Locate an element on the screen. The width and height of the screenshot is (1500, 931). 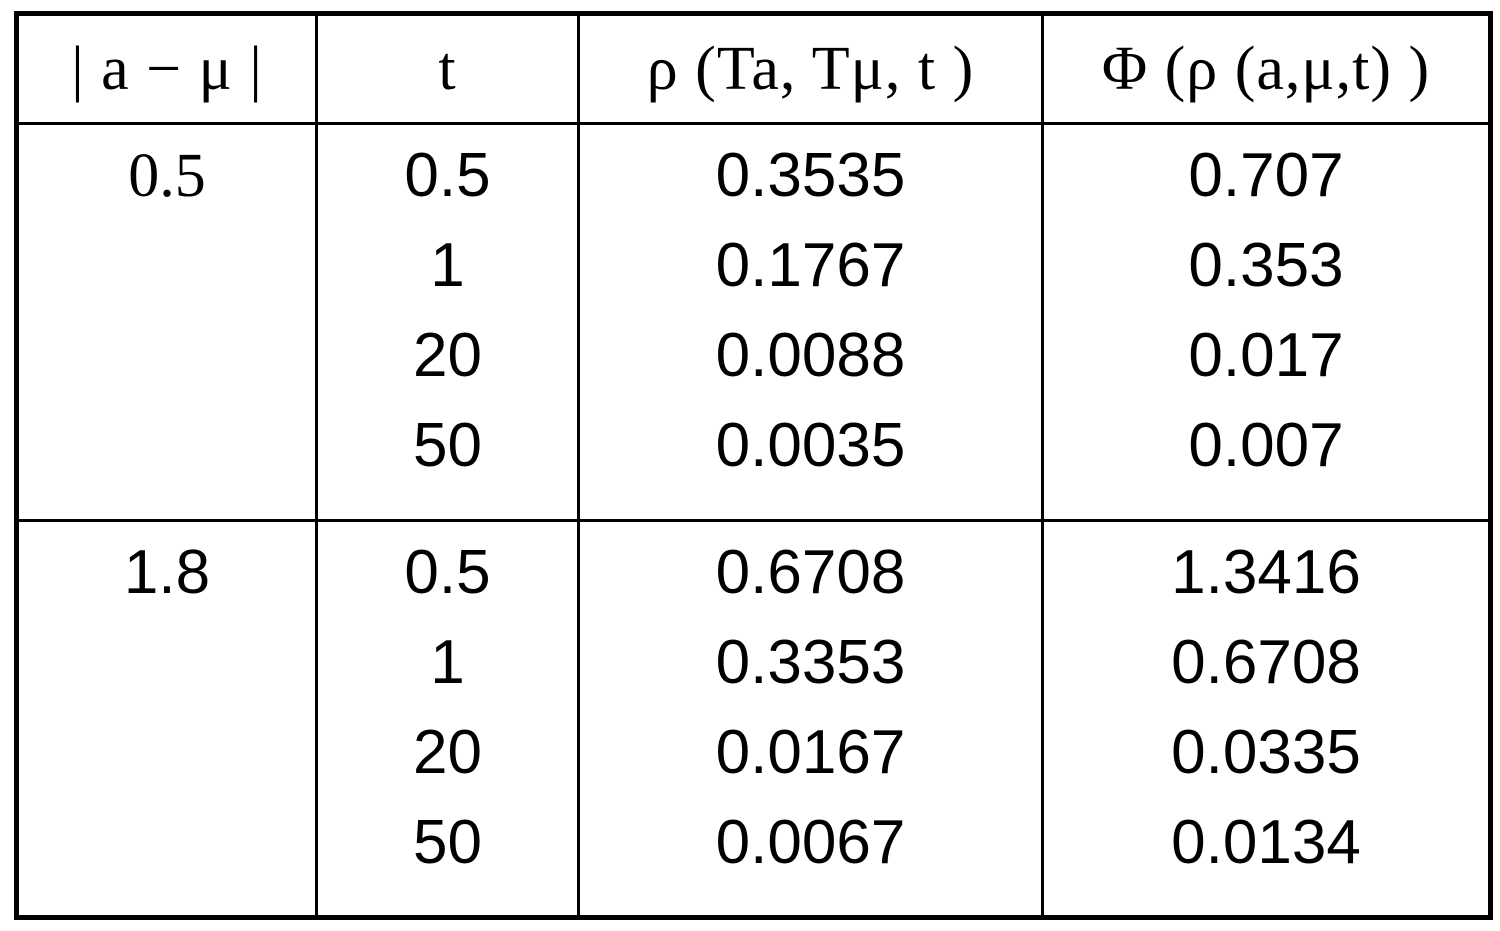
col-header-rho: ρ (Ta, Tμ, t ) is located at coordinates (810, 68).